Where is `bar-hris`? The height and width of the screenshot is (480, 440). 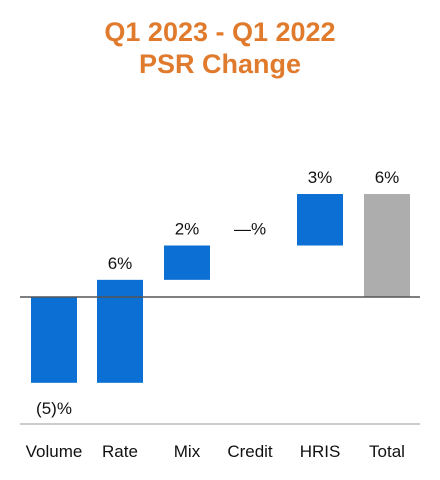
bar-hris is located at coordinates (320, 220).